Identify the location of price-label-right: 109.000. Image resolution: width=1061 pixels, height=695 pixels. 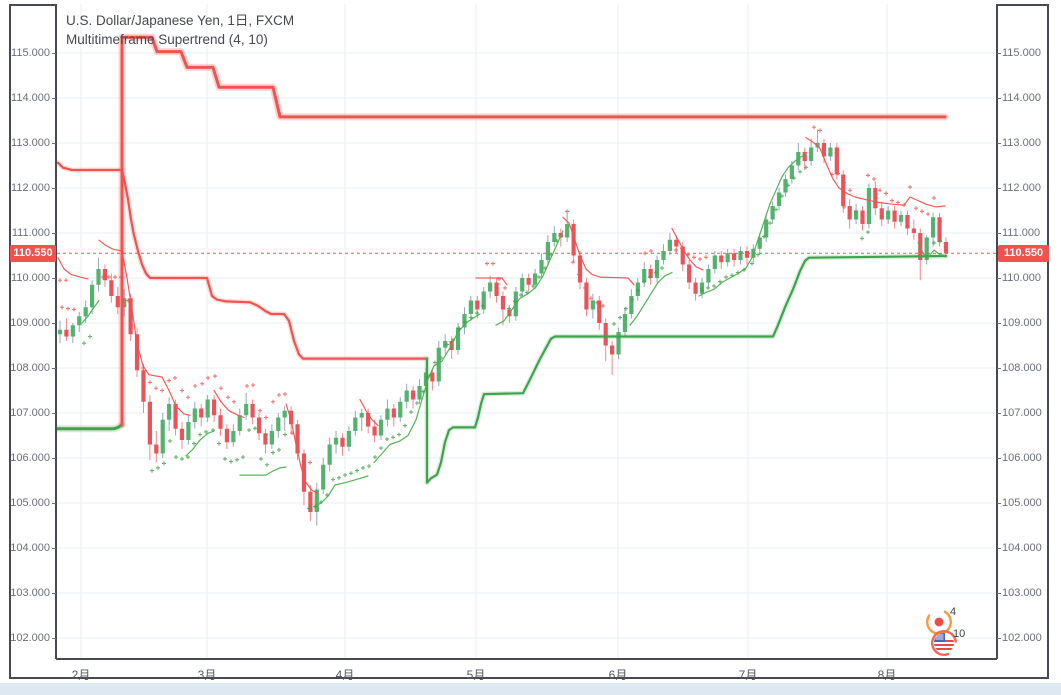
(1022, 323).